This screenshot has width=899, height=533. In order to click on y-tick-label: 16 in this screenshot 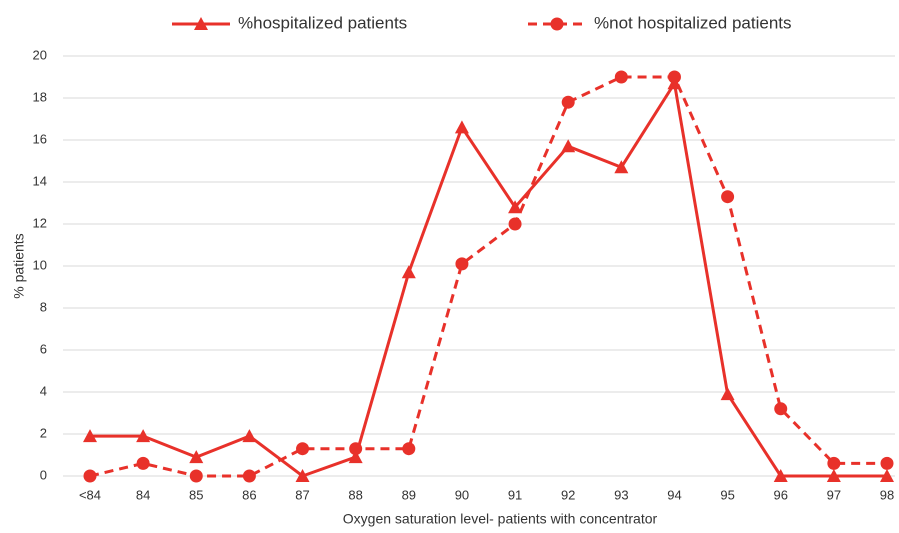, I will do `click(40, 138)`.